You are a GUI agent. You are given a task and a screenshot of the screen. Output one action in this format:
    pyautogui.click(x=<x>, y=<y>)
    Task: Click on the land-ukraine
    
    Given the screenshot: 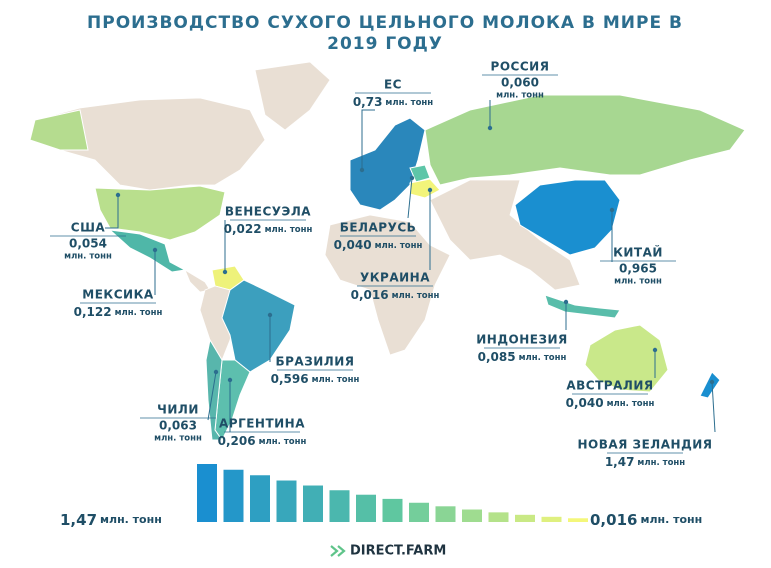 What is the action you would take?
    pyautogui.click(x=425, y=188)
    